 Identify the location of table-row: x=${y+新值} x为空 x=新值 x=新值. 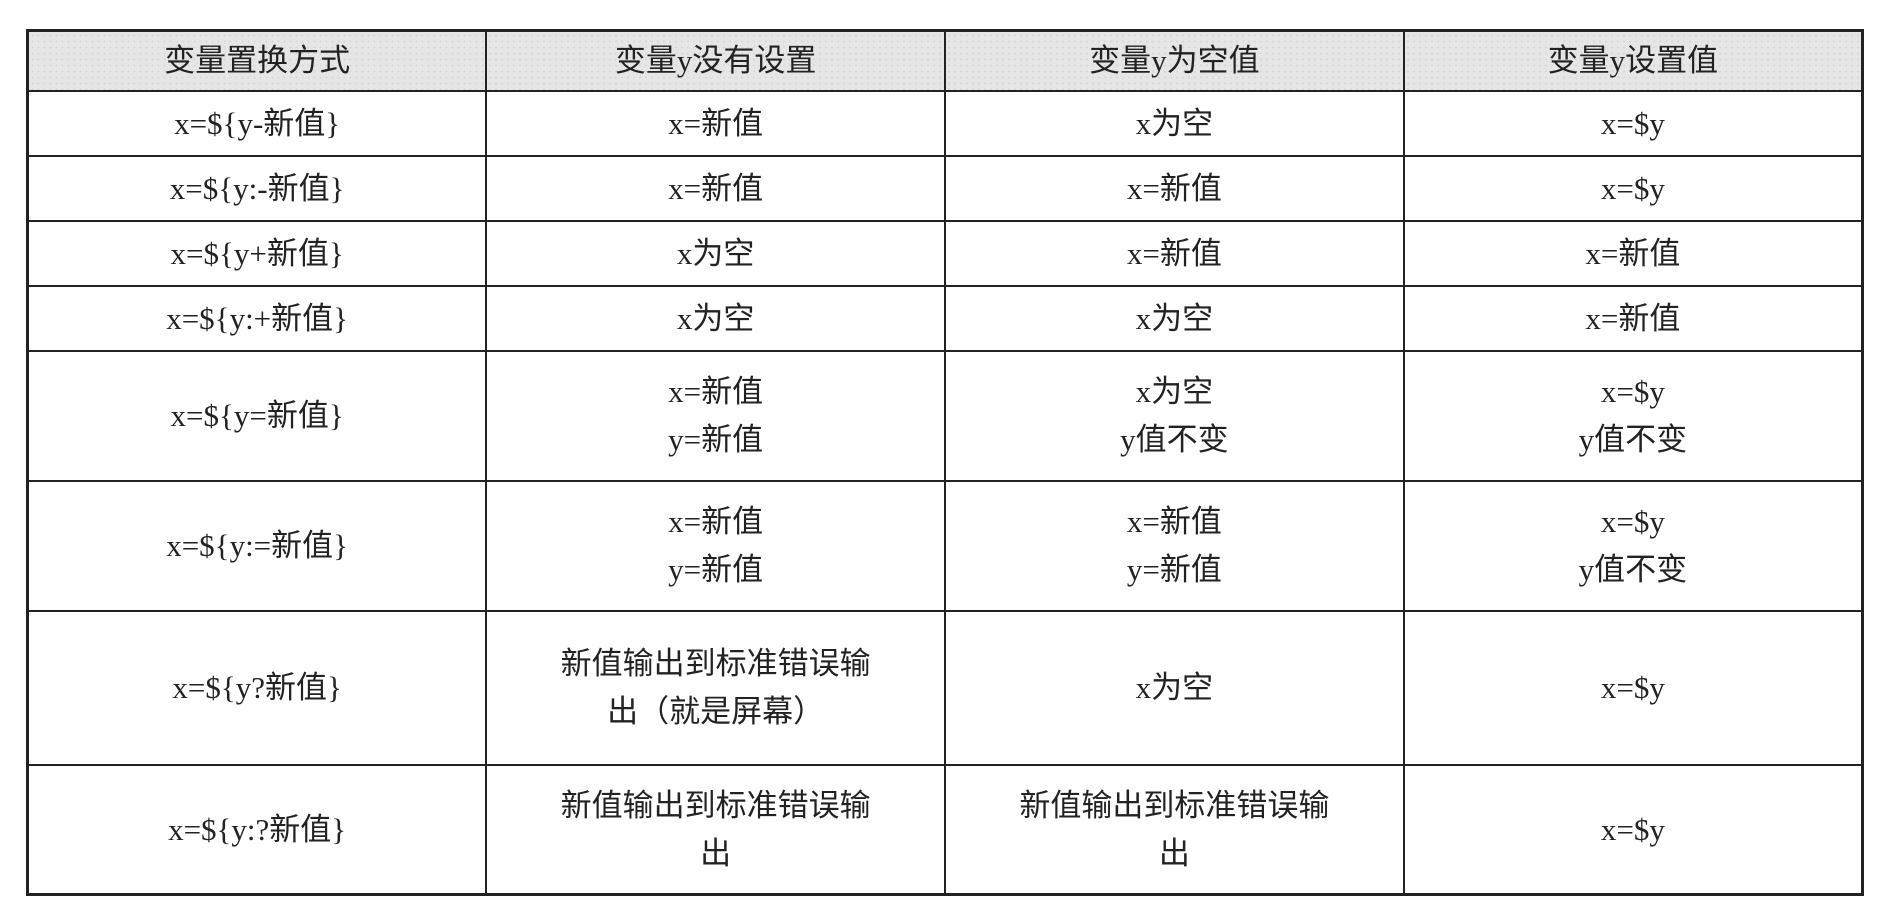
(945, 253).